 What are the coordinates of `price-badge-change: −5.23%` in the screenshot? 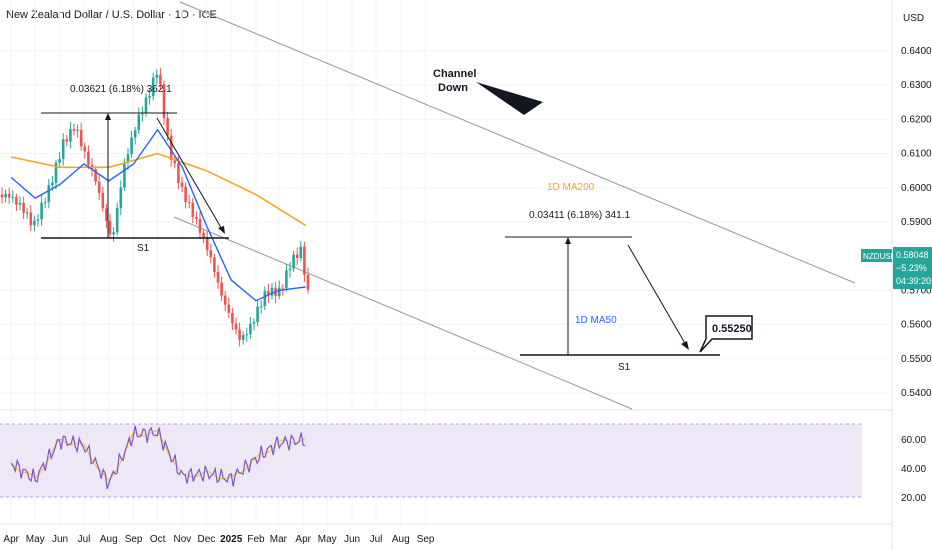 It's located at (911, 268).